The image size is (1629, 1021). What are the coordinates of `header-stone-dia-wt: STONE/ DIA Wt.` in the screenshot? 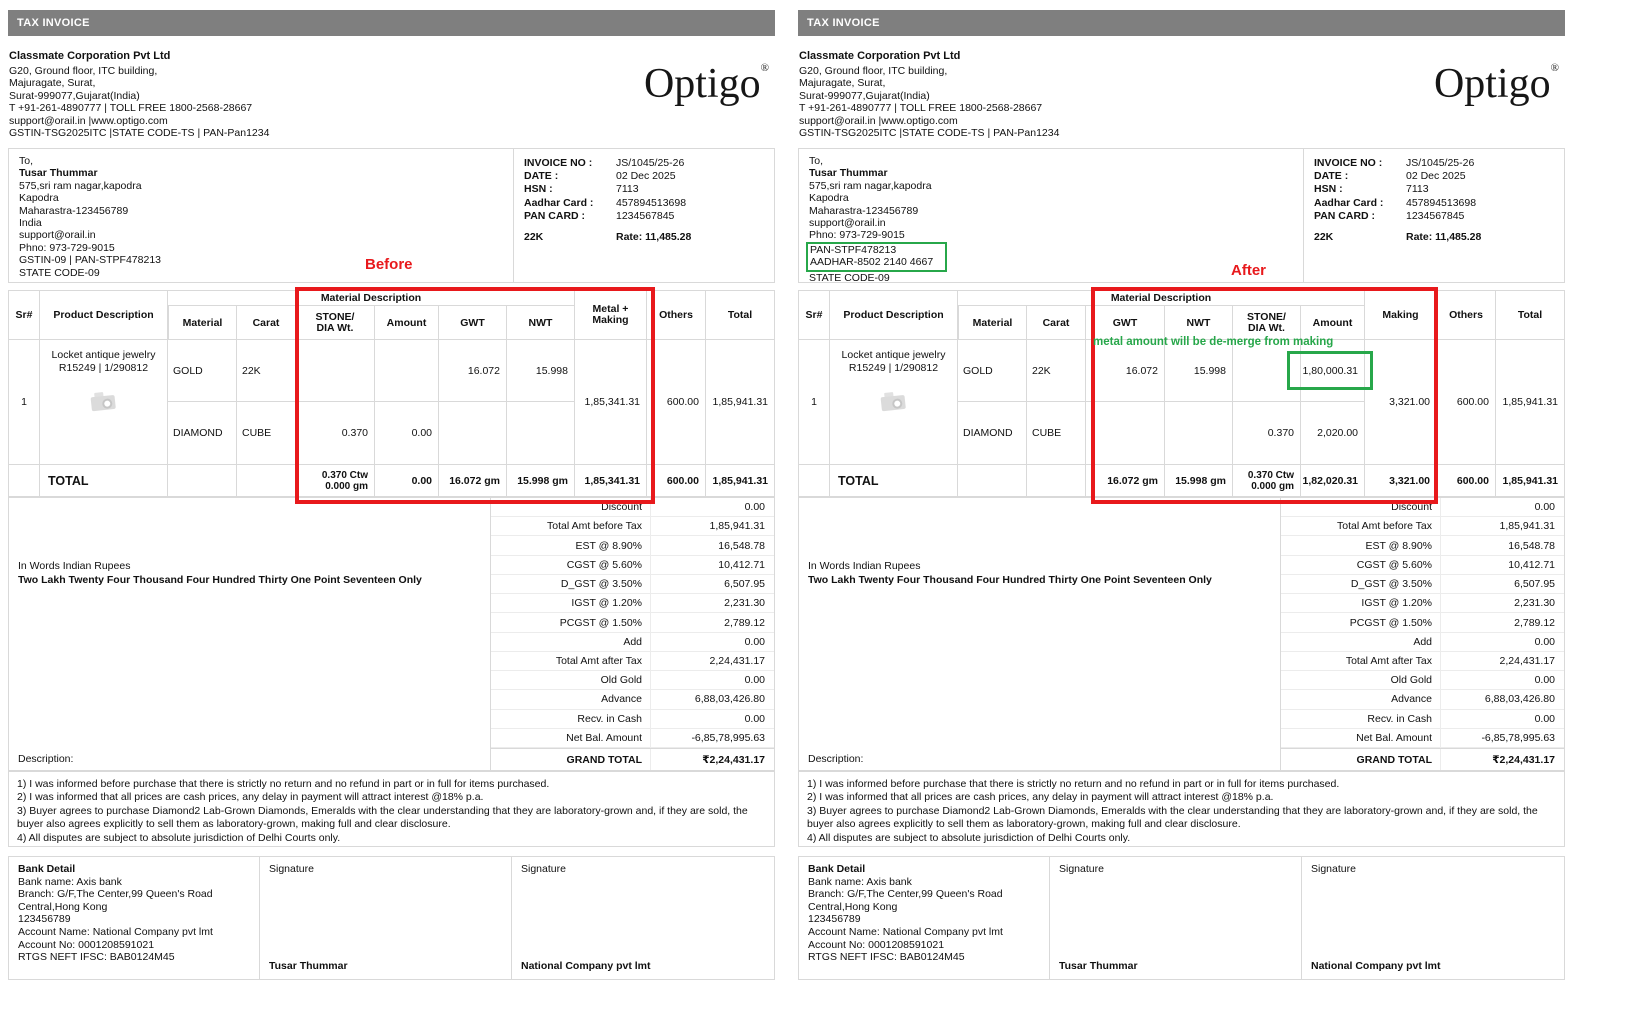 It's located at (335, 323).